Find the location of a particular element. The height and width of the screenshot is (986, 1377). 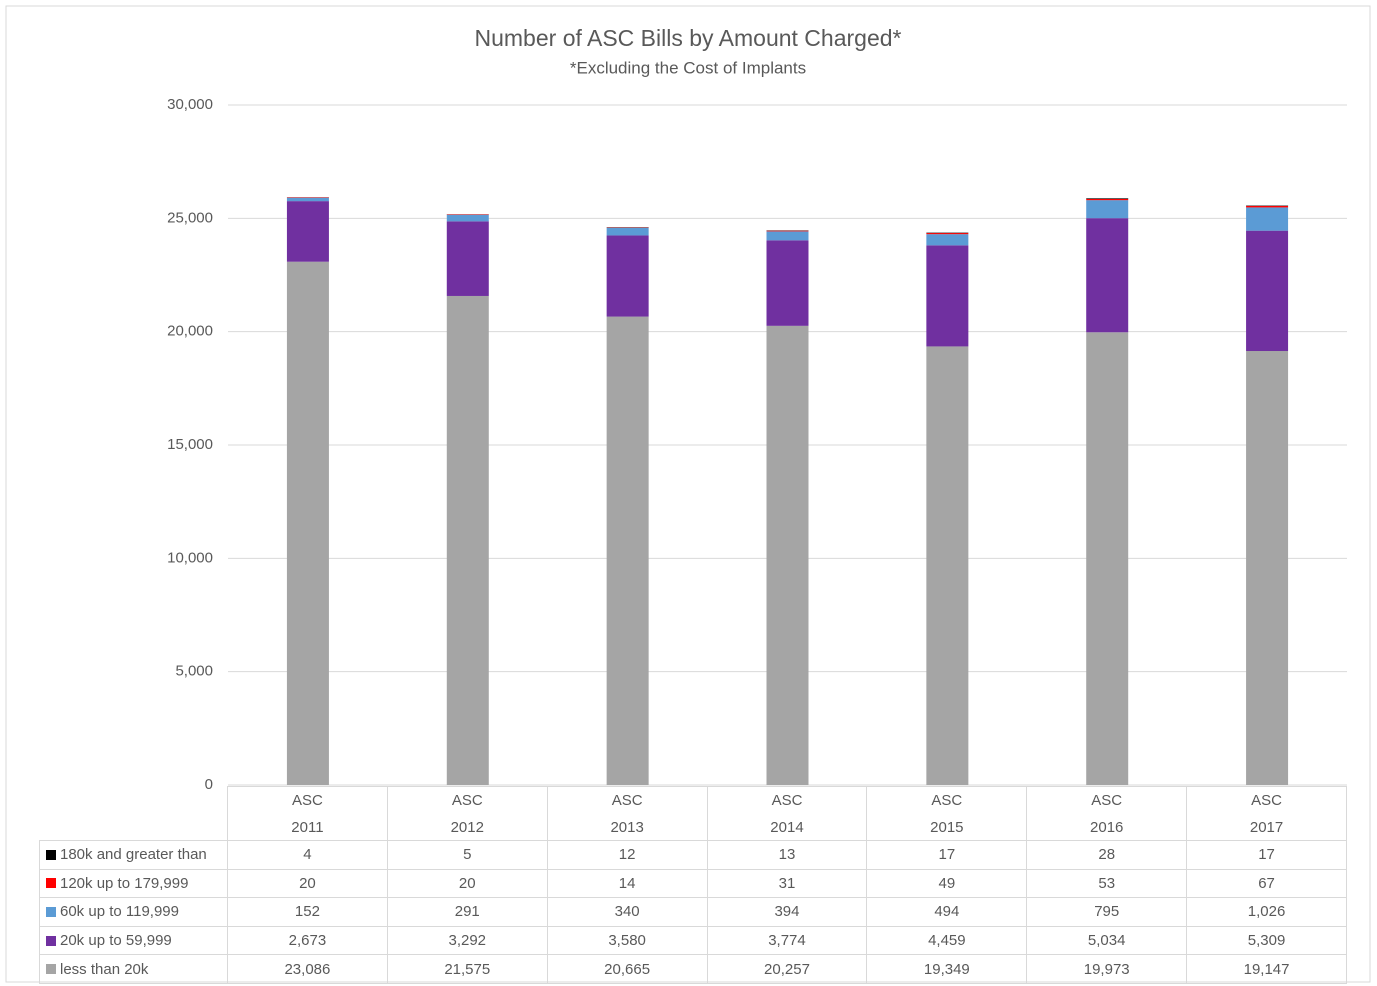

y-tick-label: 5,000 is located at coordinates (194, 671).